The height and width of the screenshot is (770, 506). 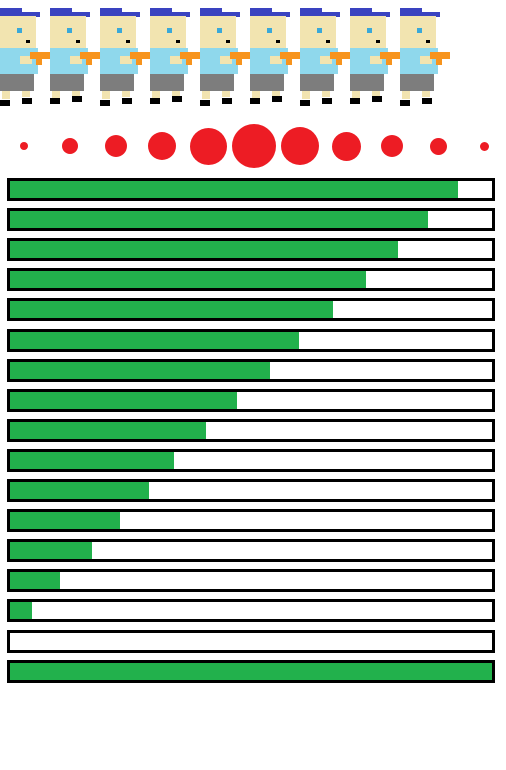 I want to click on dot-row, so click(x=253, y=146).